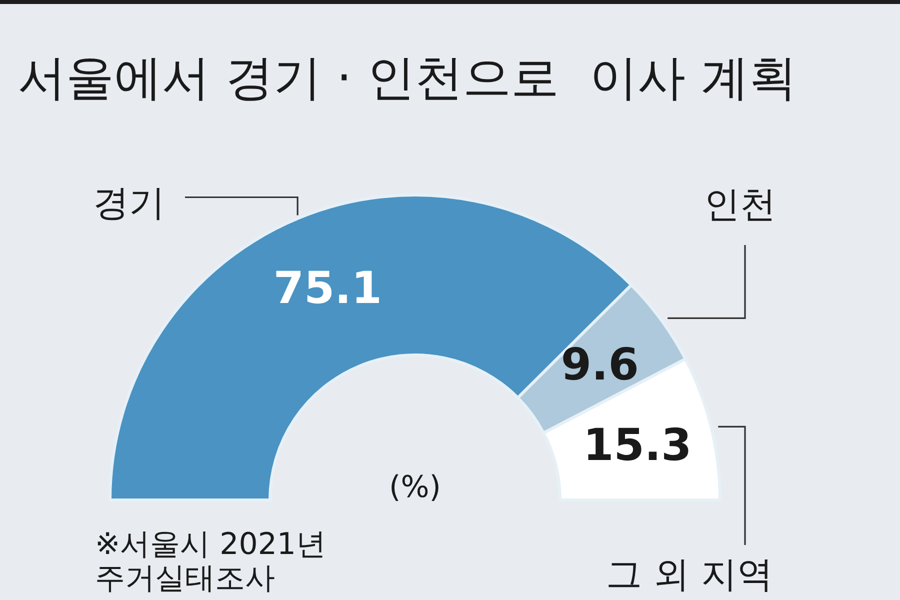  Describe the element at coordinates (689, 575) in the screenshot. I see `slice-label: 그 외 지역` at that location.